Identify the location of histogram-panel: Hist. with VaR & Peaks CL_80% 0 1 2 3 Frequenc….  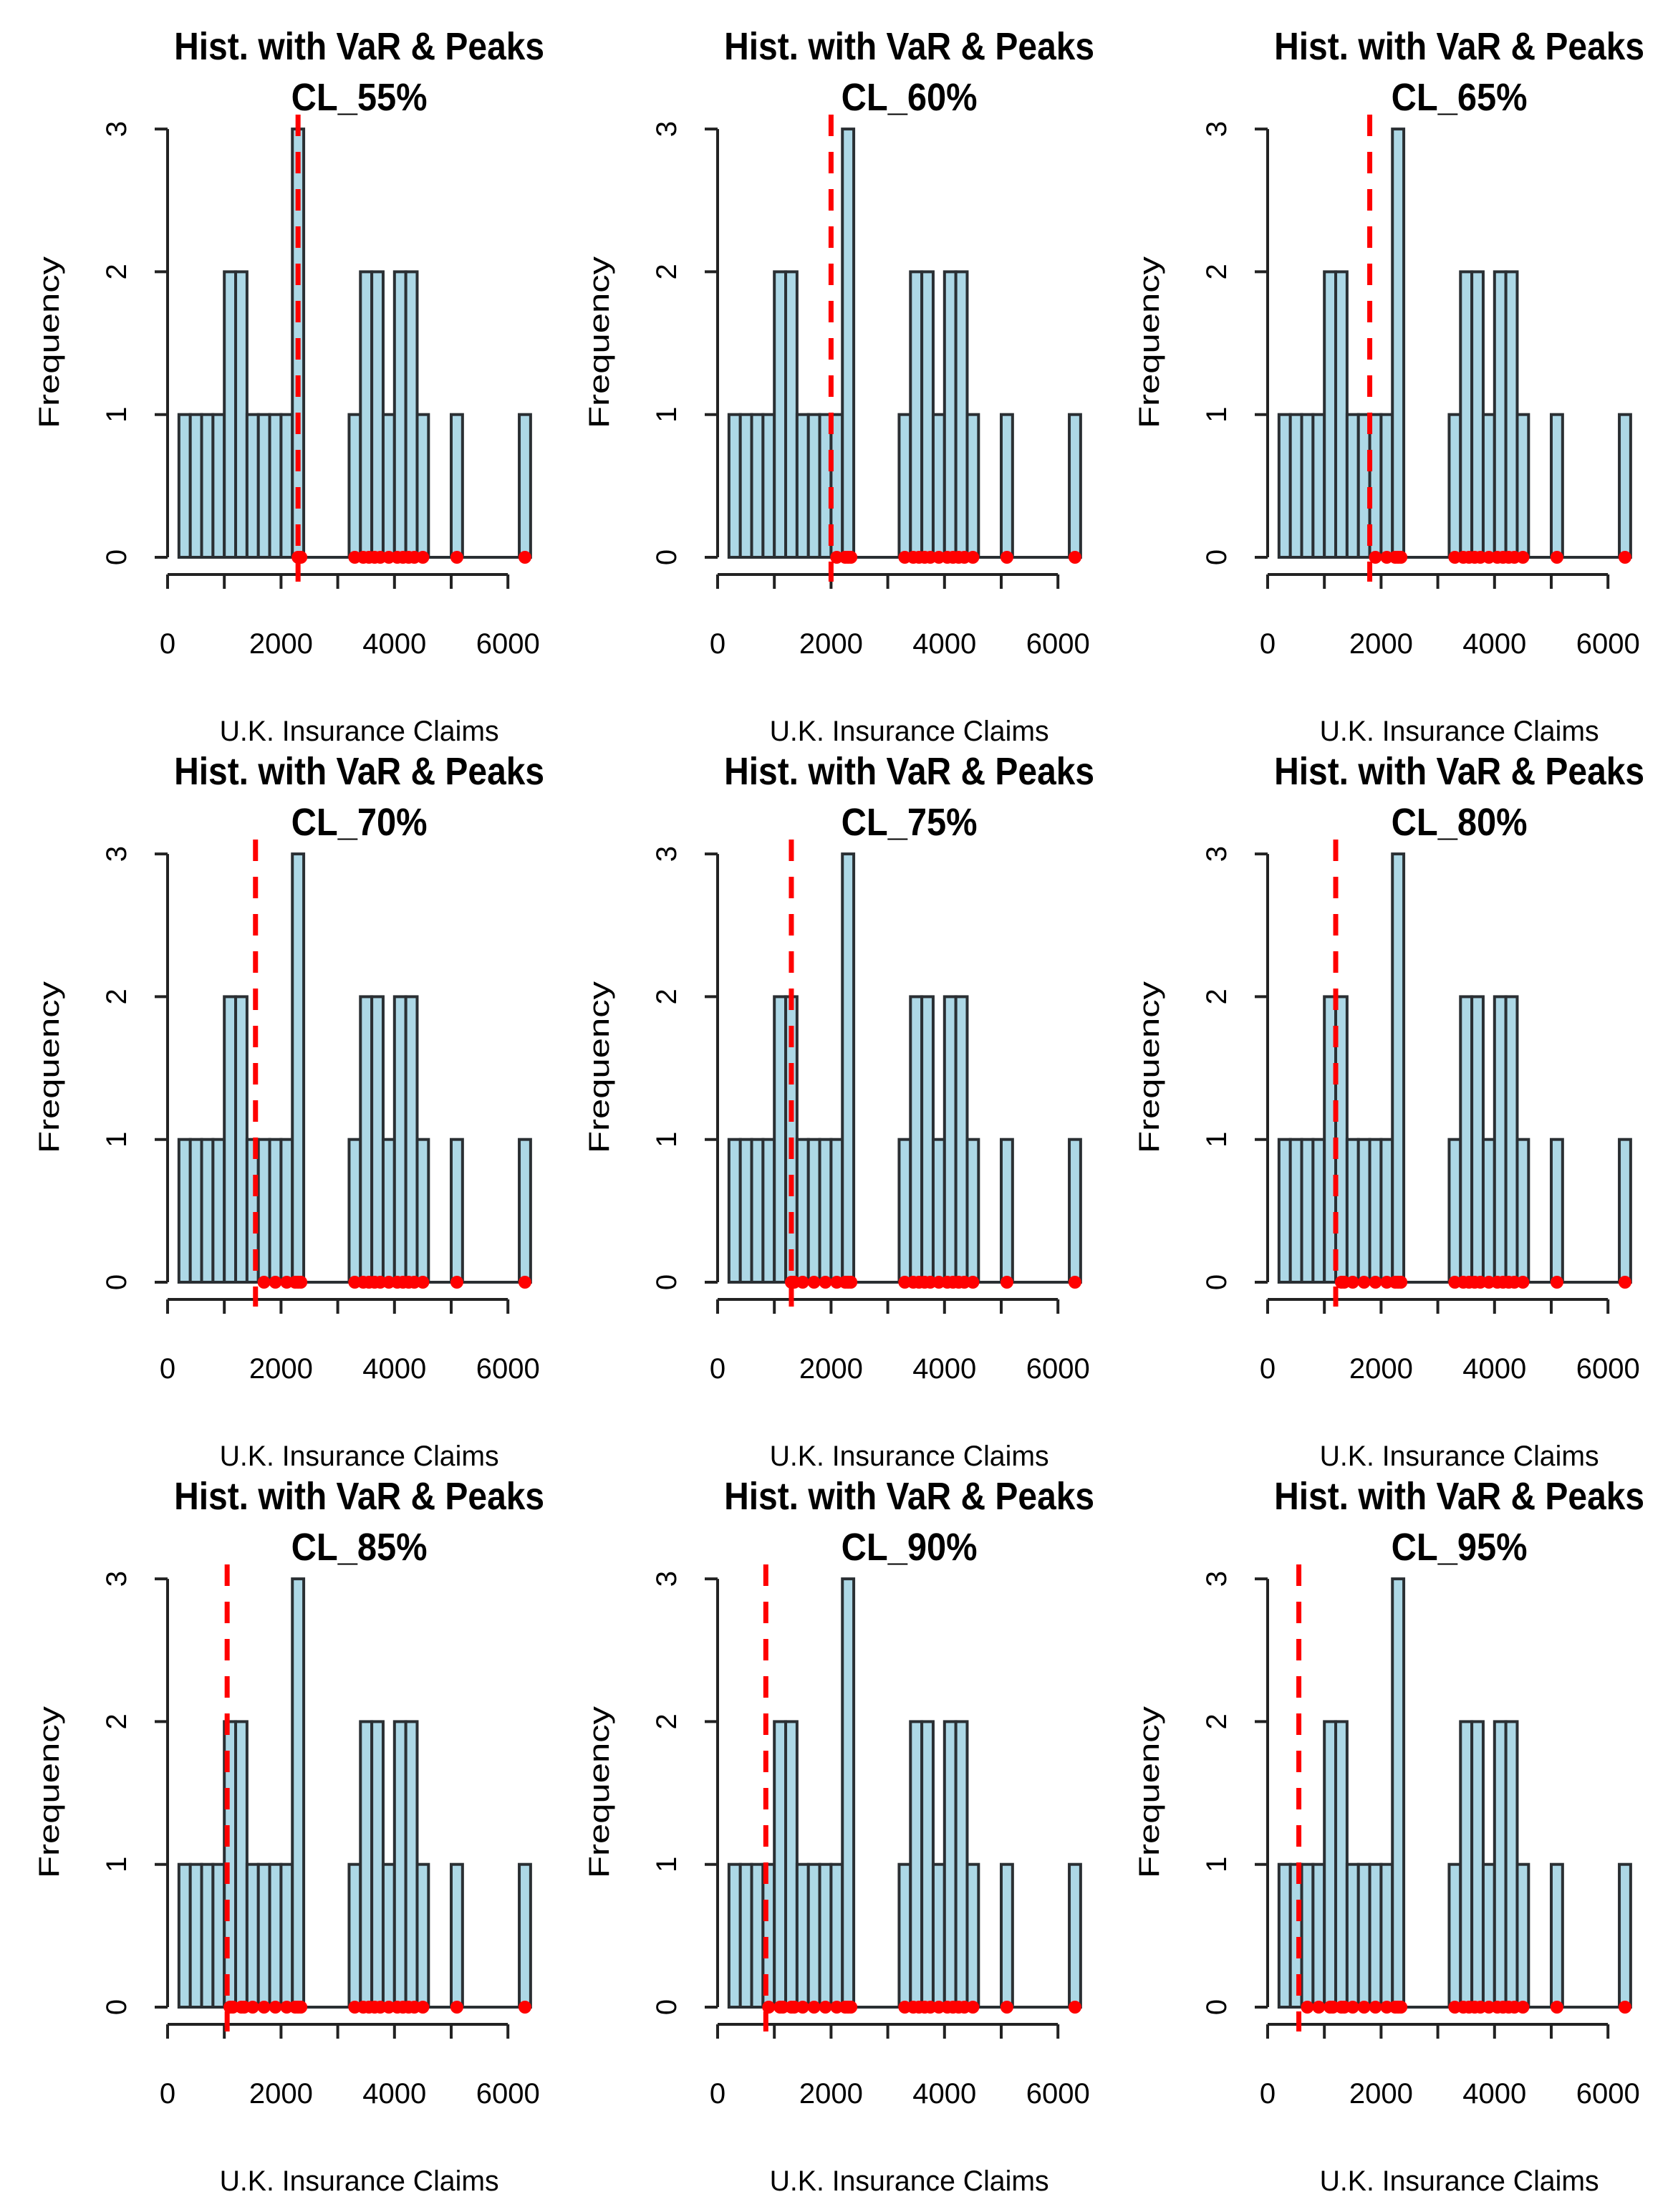
(1389, 1111).